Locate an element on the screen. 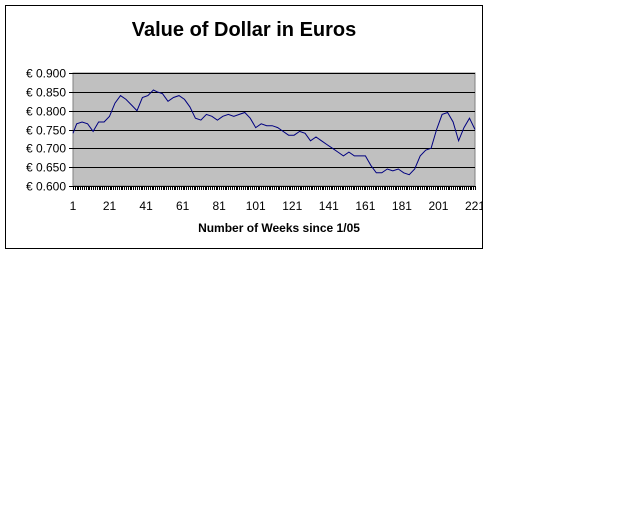  x-tick-label: 101 is located at coordinates (256, 206).